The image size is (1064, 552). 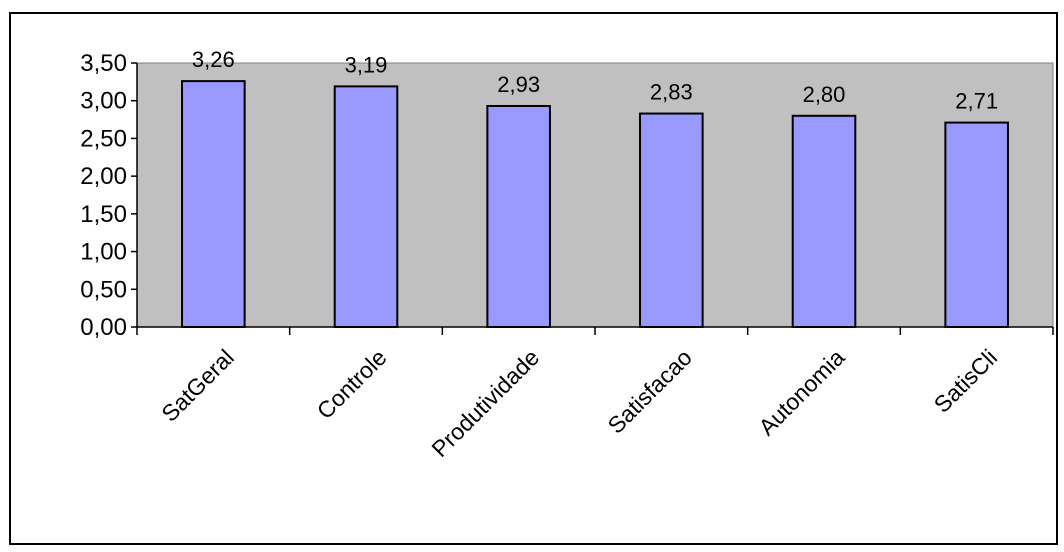 What do you see at coordinates (213, 59) in the screenshot?
I see `data-label: 3,26` at bounding box center [213, 59].